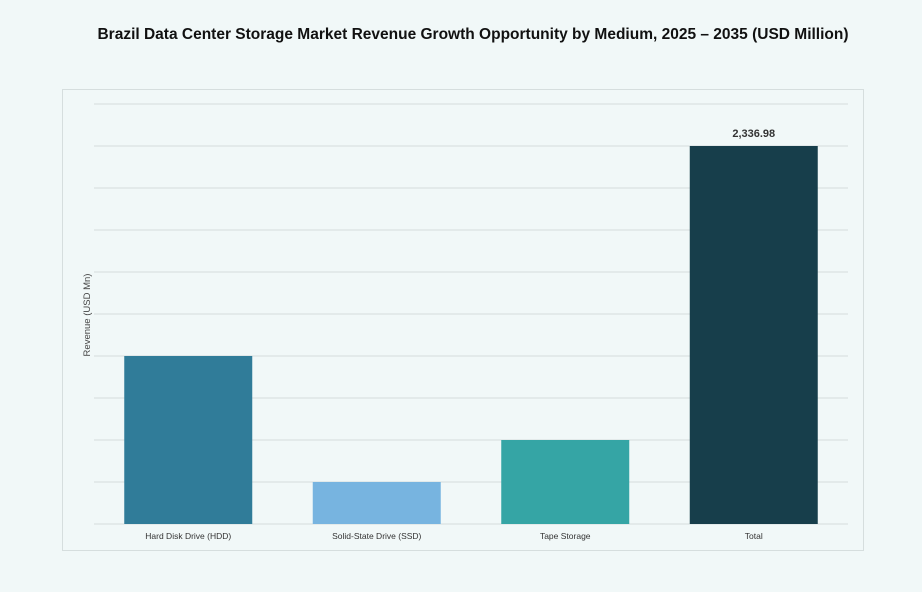 Image resolution: width=922 pixels, height=592 pixels. What do you see at coordinates (754, 536) in the screenshot?
I see `x-tick-label: Total` at bounding box center [754, 536].